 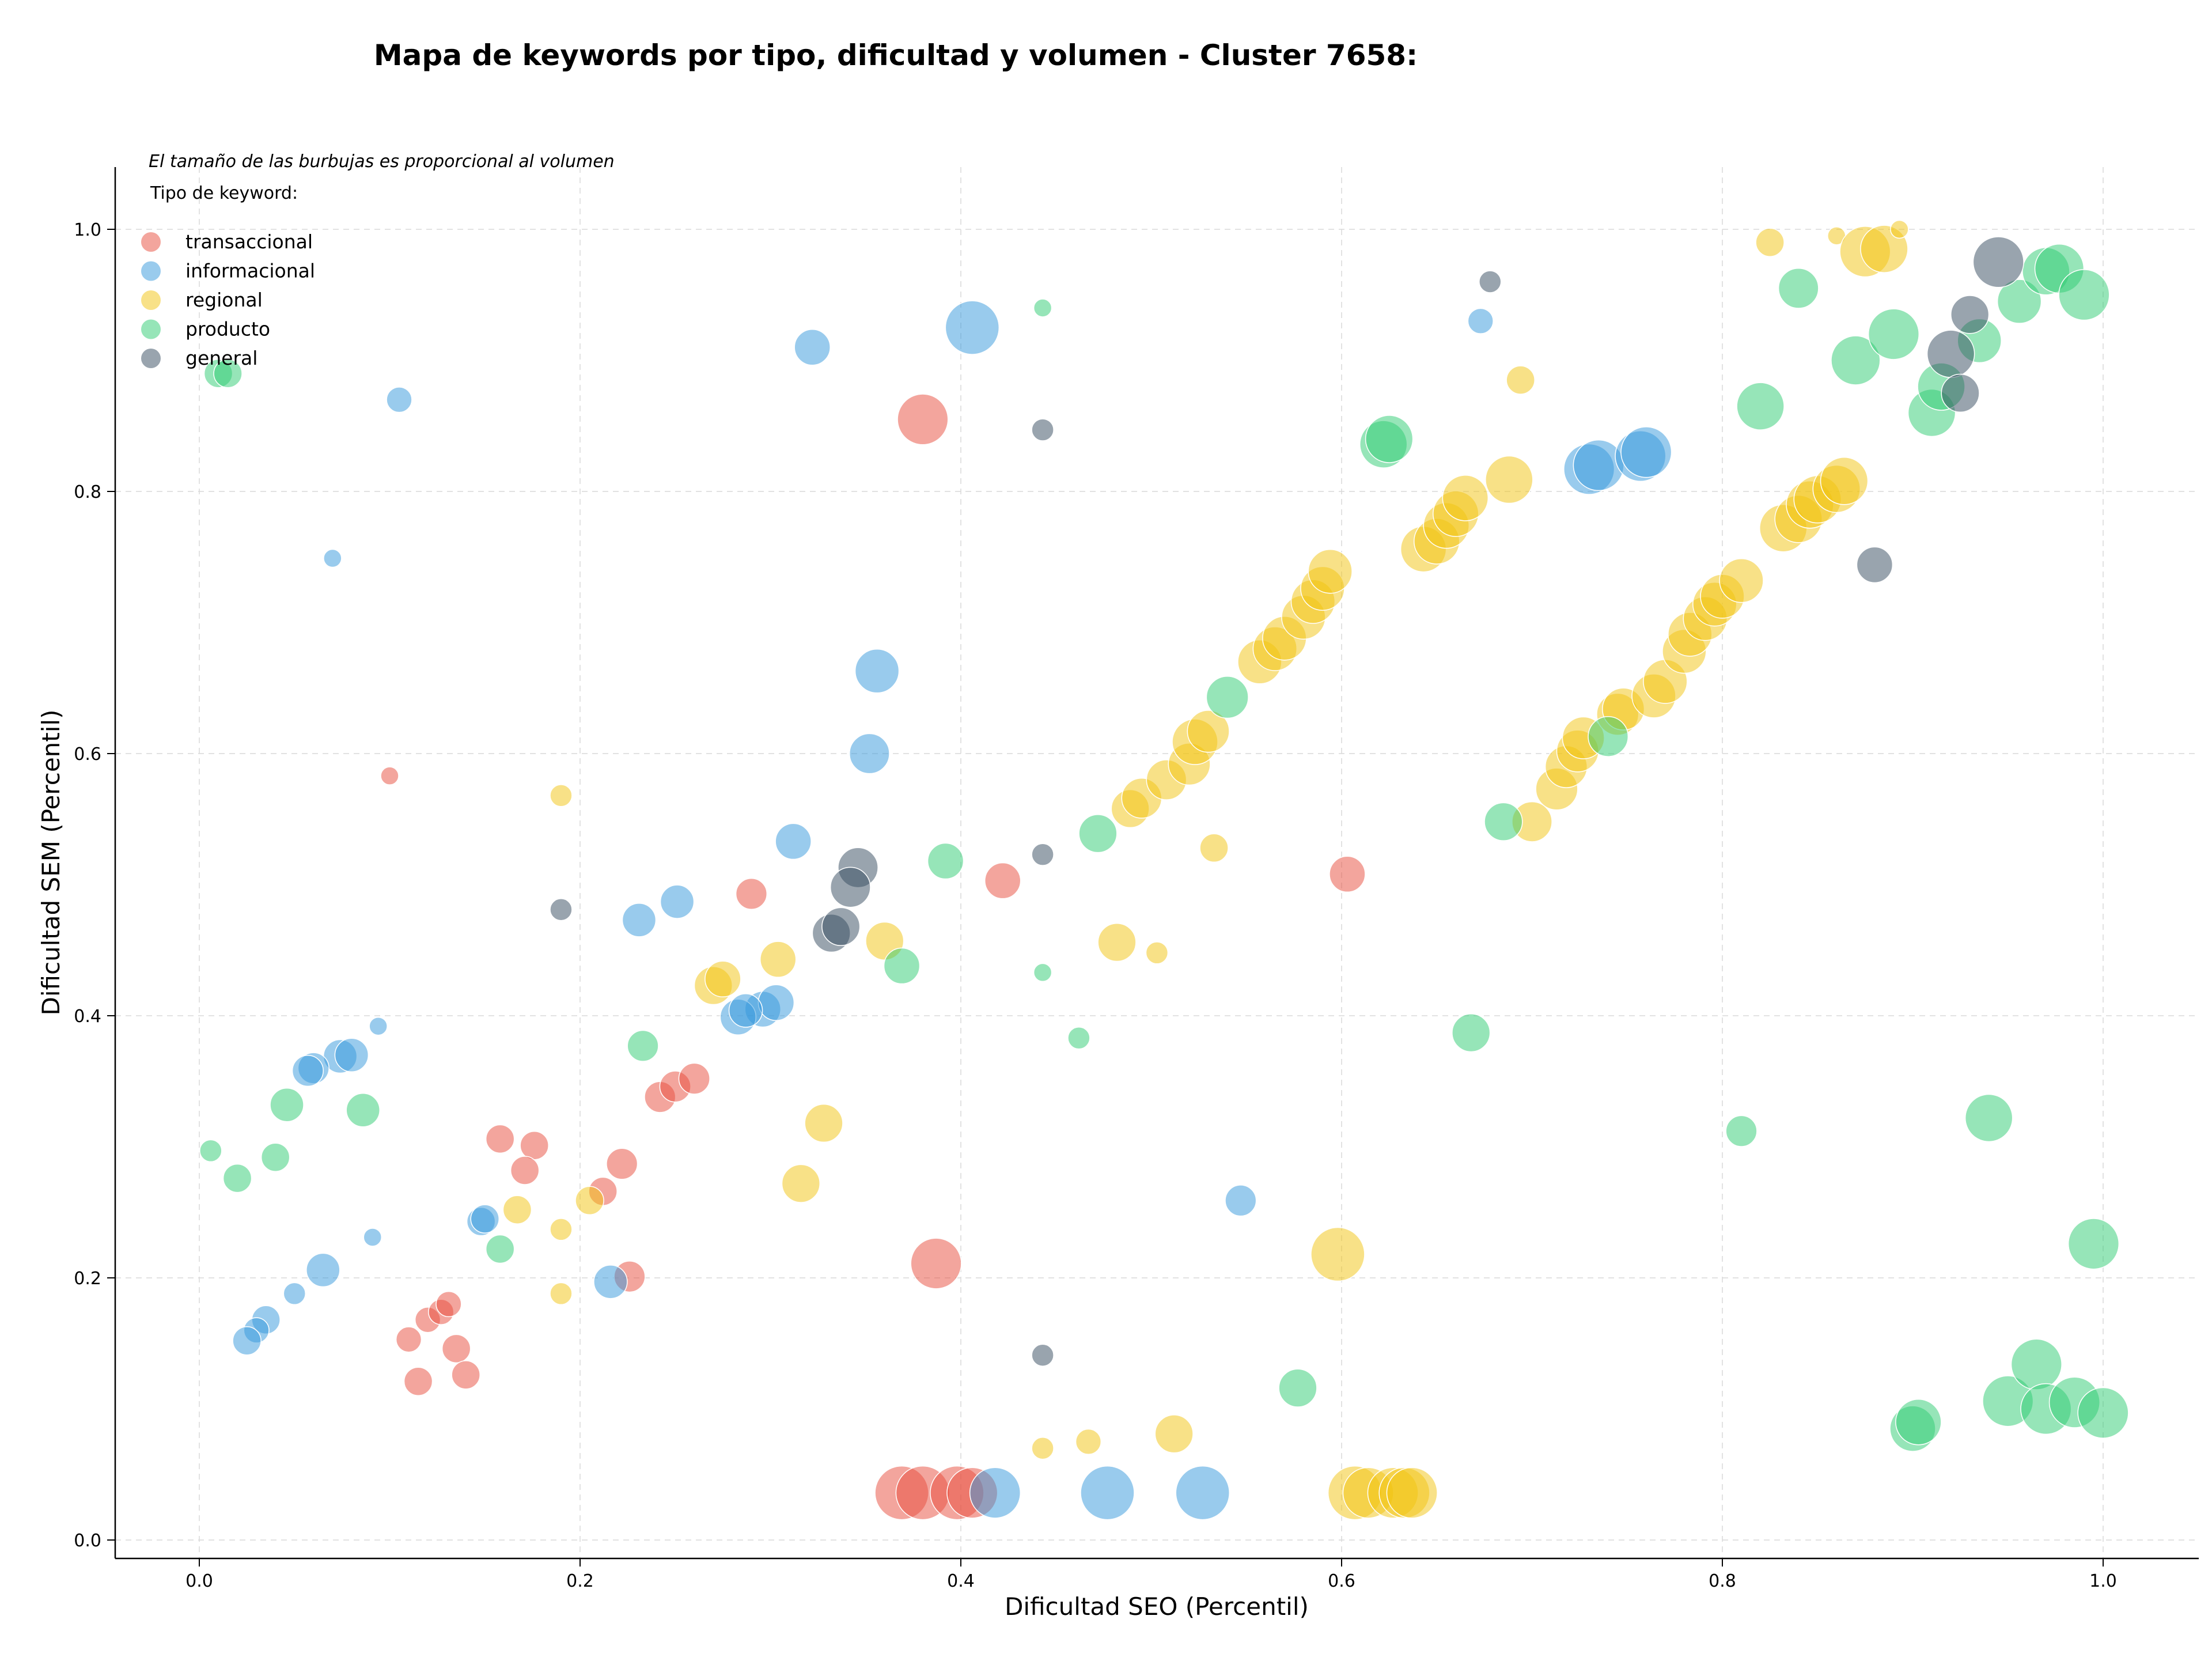 What do you see at coordinates (224, 193) in the screenshot?
I see `legend-title: Tipo de keyword:` at bounding box center [224, 193].